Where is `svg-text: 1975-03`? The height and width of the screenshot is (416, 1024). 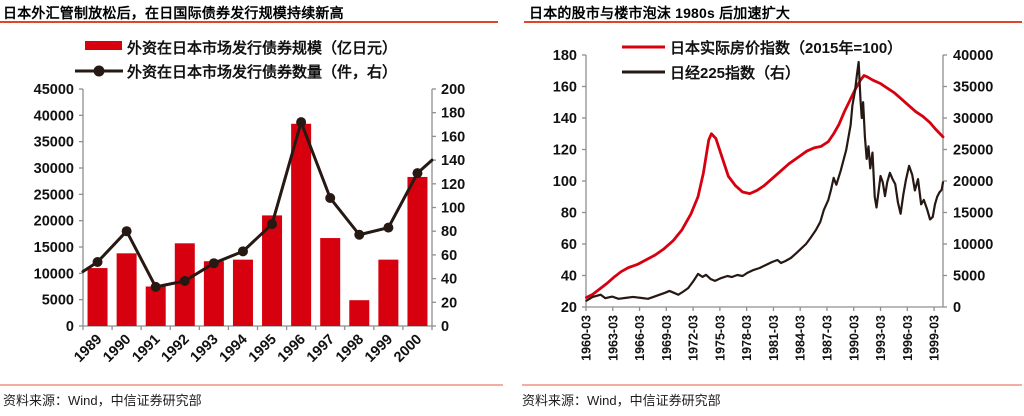 svg-text: 1975-03 is located at coordinates (720, 338).